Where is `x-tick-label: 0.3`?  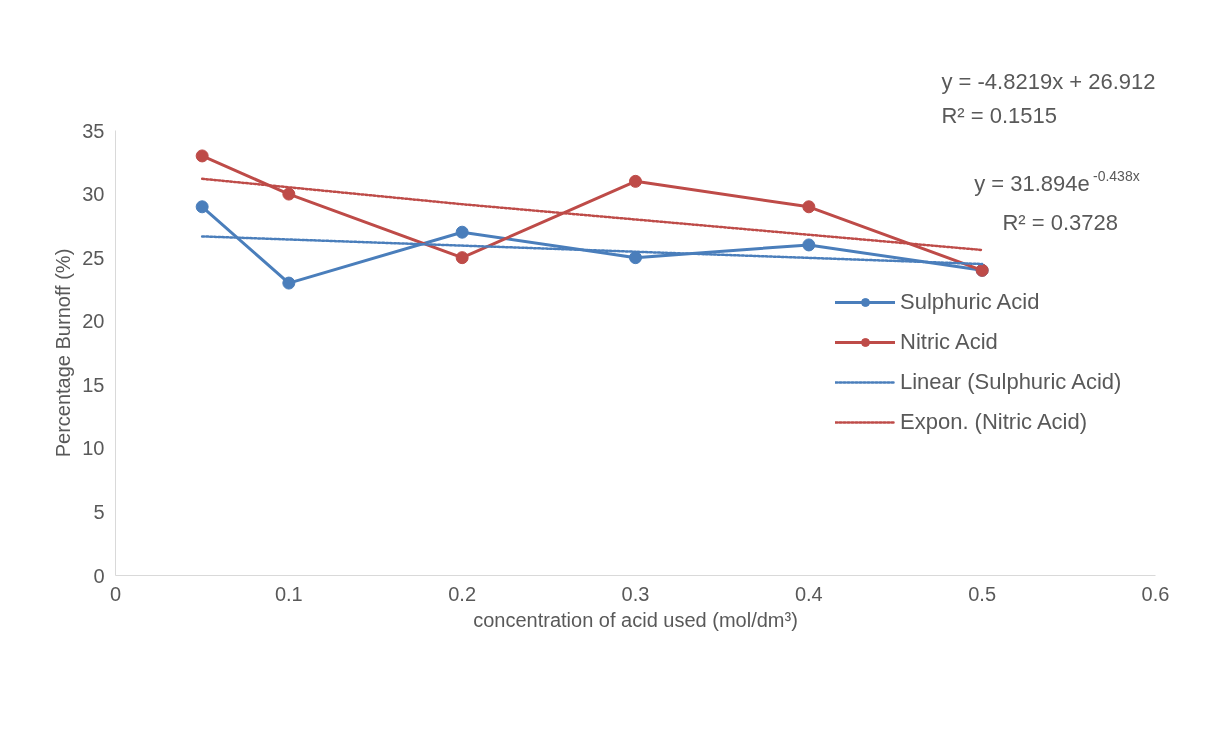
x-tick-label: 0.3 is located at coordinates (635, 593).